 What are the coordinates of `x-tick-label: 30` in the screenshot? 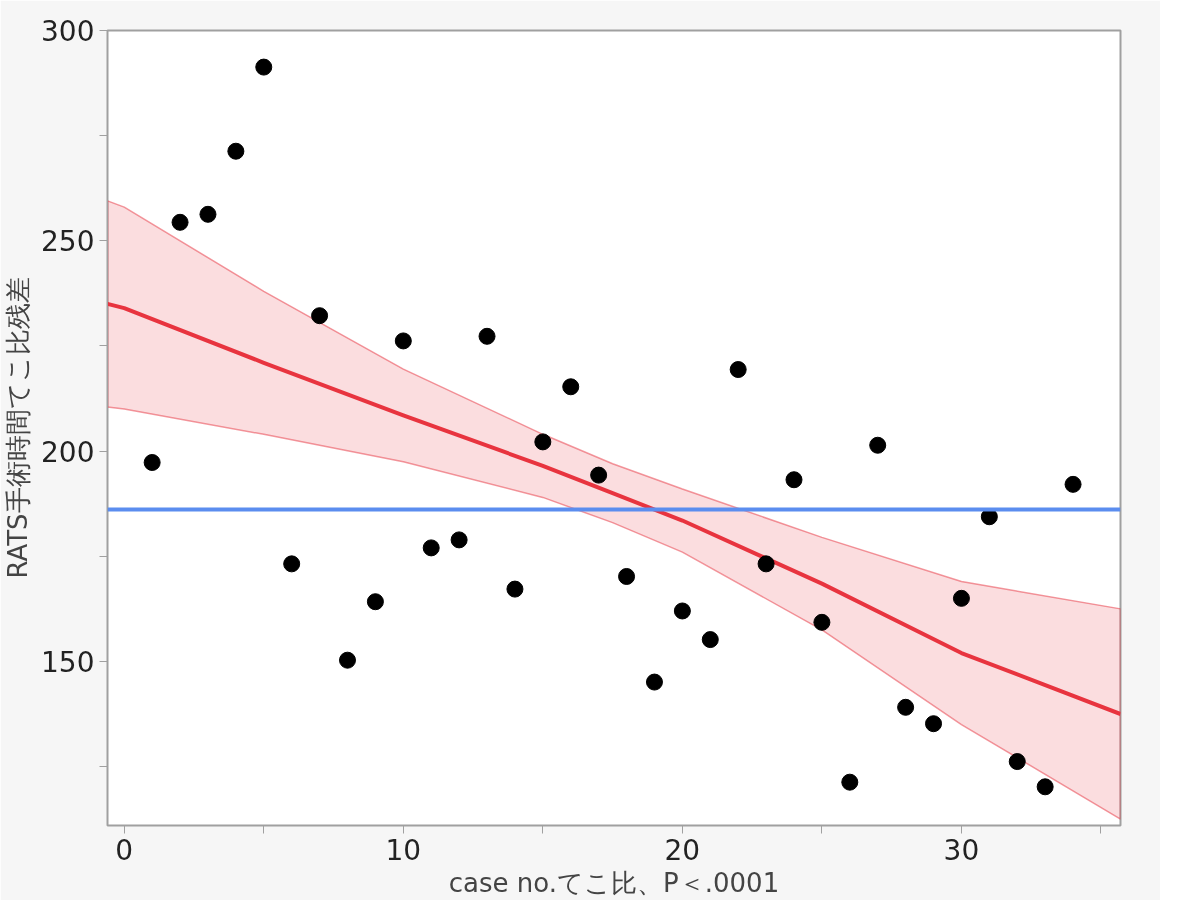 It's located at (961, 850).